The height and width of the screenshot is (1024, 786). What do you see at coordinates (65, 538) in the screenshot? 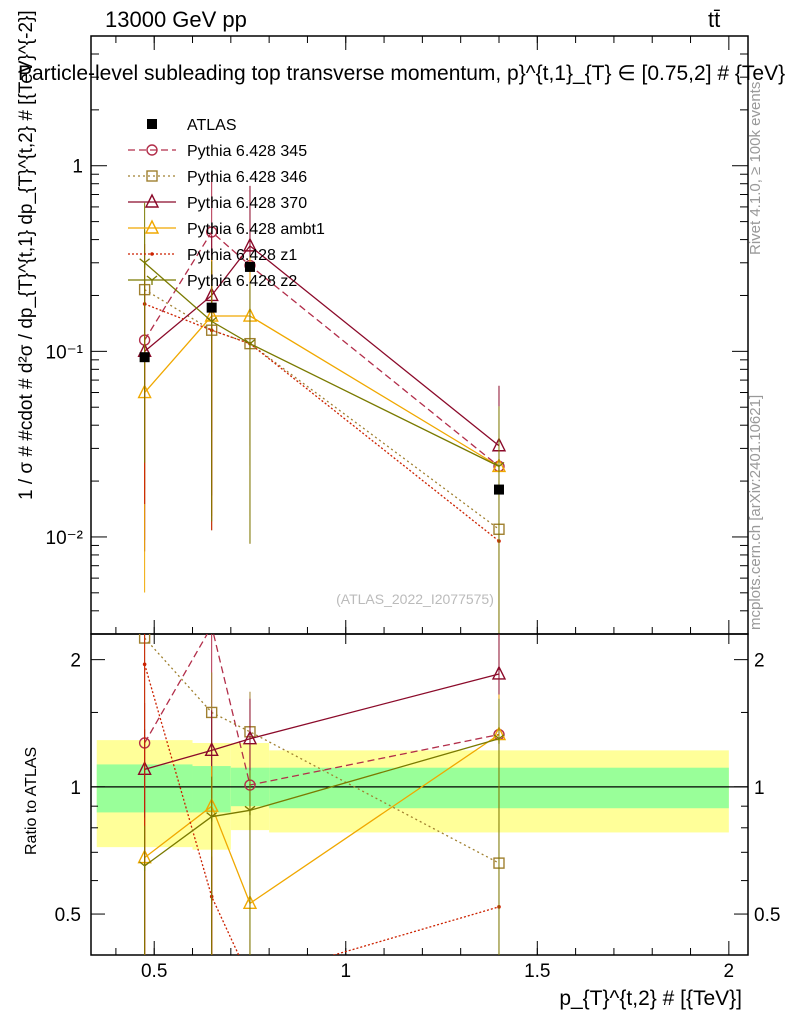
I see `y-tick-label: 10⁻²` at bounding box center [65, 538].